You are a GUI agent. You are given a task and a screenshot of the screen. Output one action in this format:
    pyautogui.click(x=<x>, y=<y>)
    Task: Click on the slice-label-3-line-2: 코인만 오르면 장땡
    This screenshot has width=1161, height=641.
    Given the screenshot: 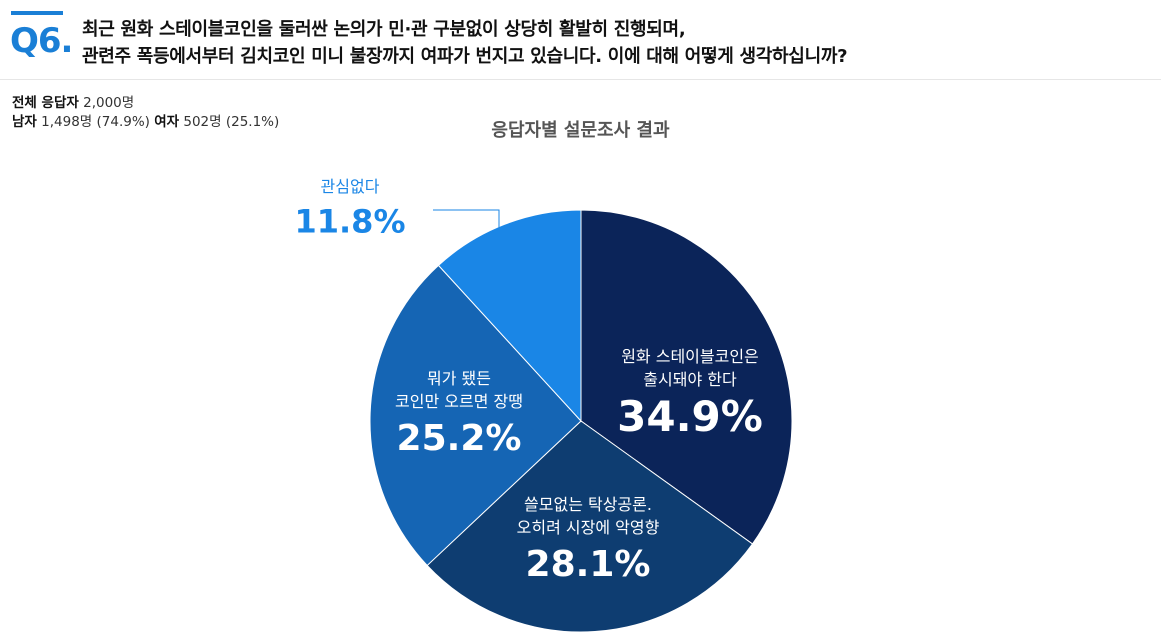 What is the action you would take?
    pyautogui.click(x=459, y=401)
    